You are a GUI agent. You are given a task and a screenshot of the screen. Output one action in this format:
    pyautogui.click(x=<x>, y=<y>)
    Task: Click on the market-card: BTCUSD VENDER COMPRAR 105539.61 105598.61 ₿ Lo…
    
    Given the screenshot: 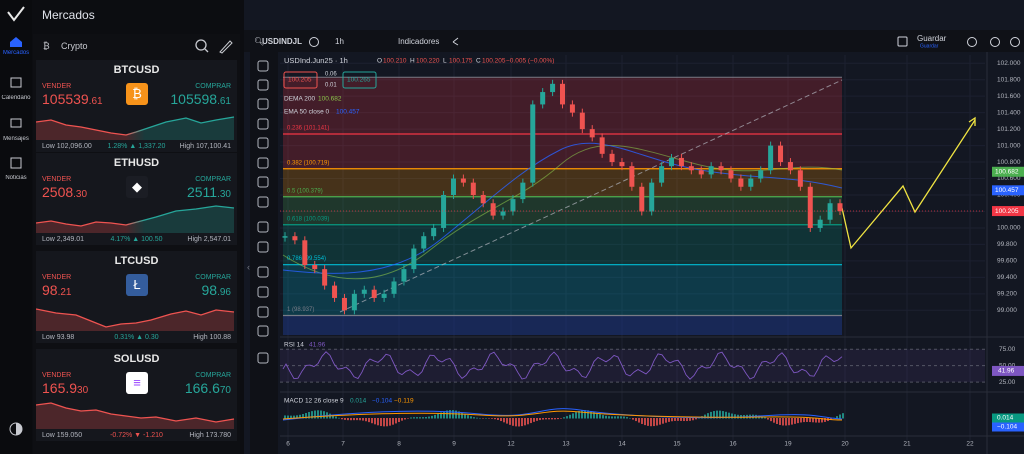 What is the action you would take?
    pyautogui.click(x=136, y=106)
    